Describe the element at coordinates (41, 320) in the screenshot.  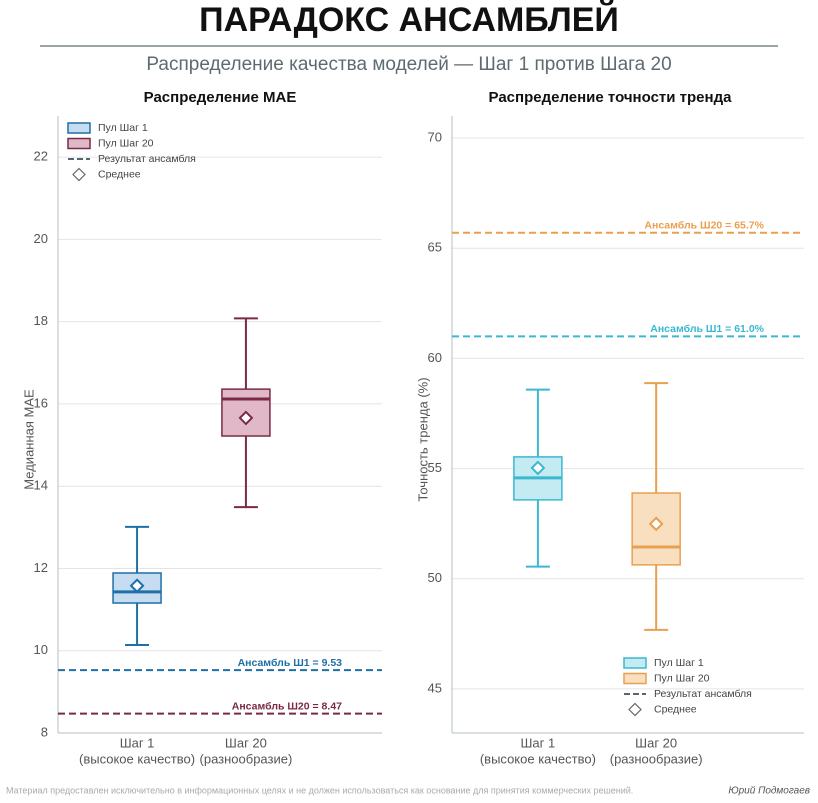
I see `y-tick-label: 18` at that location.